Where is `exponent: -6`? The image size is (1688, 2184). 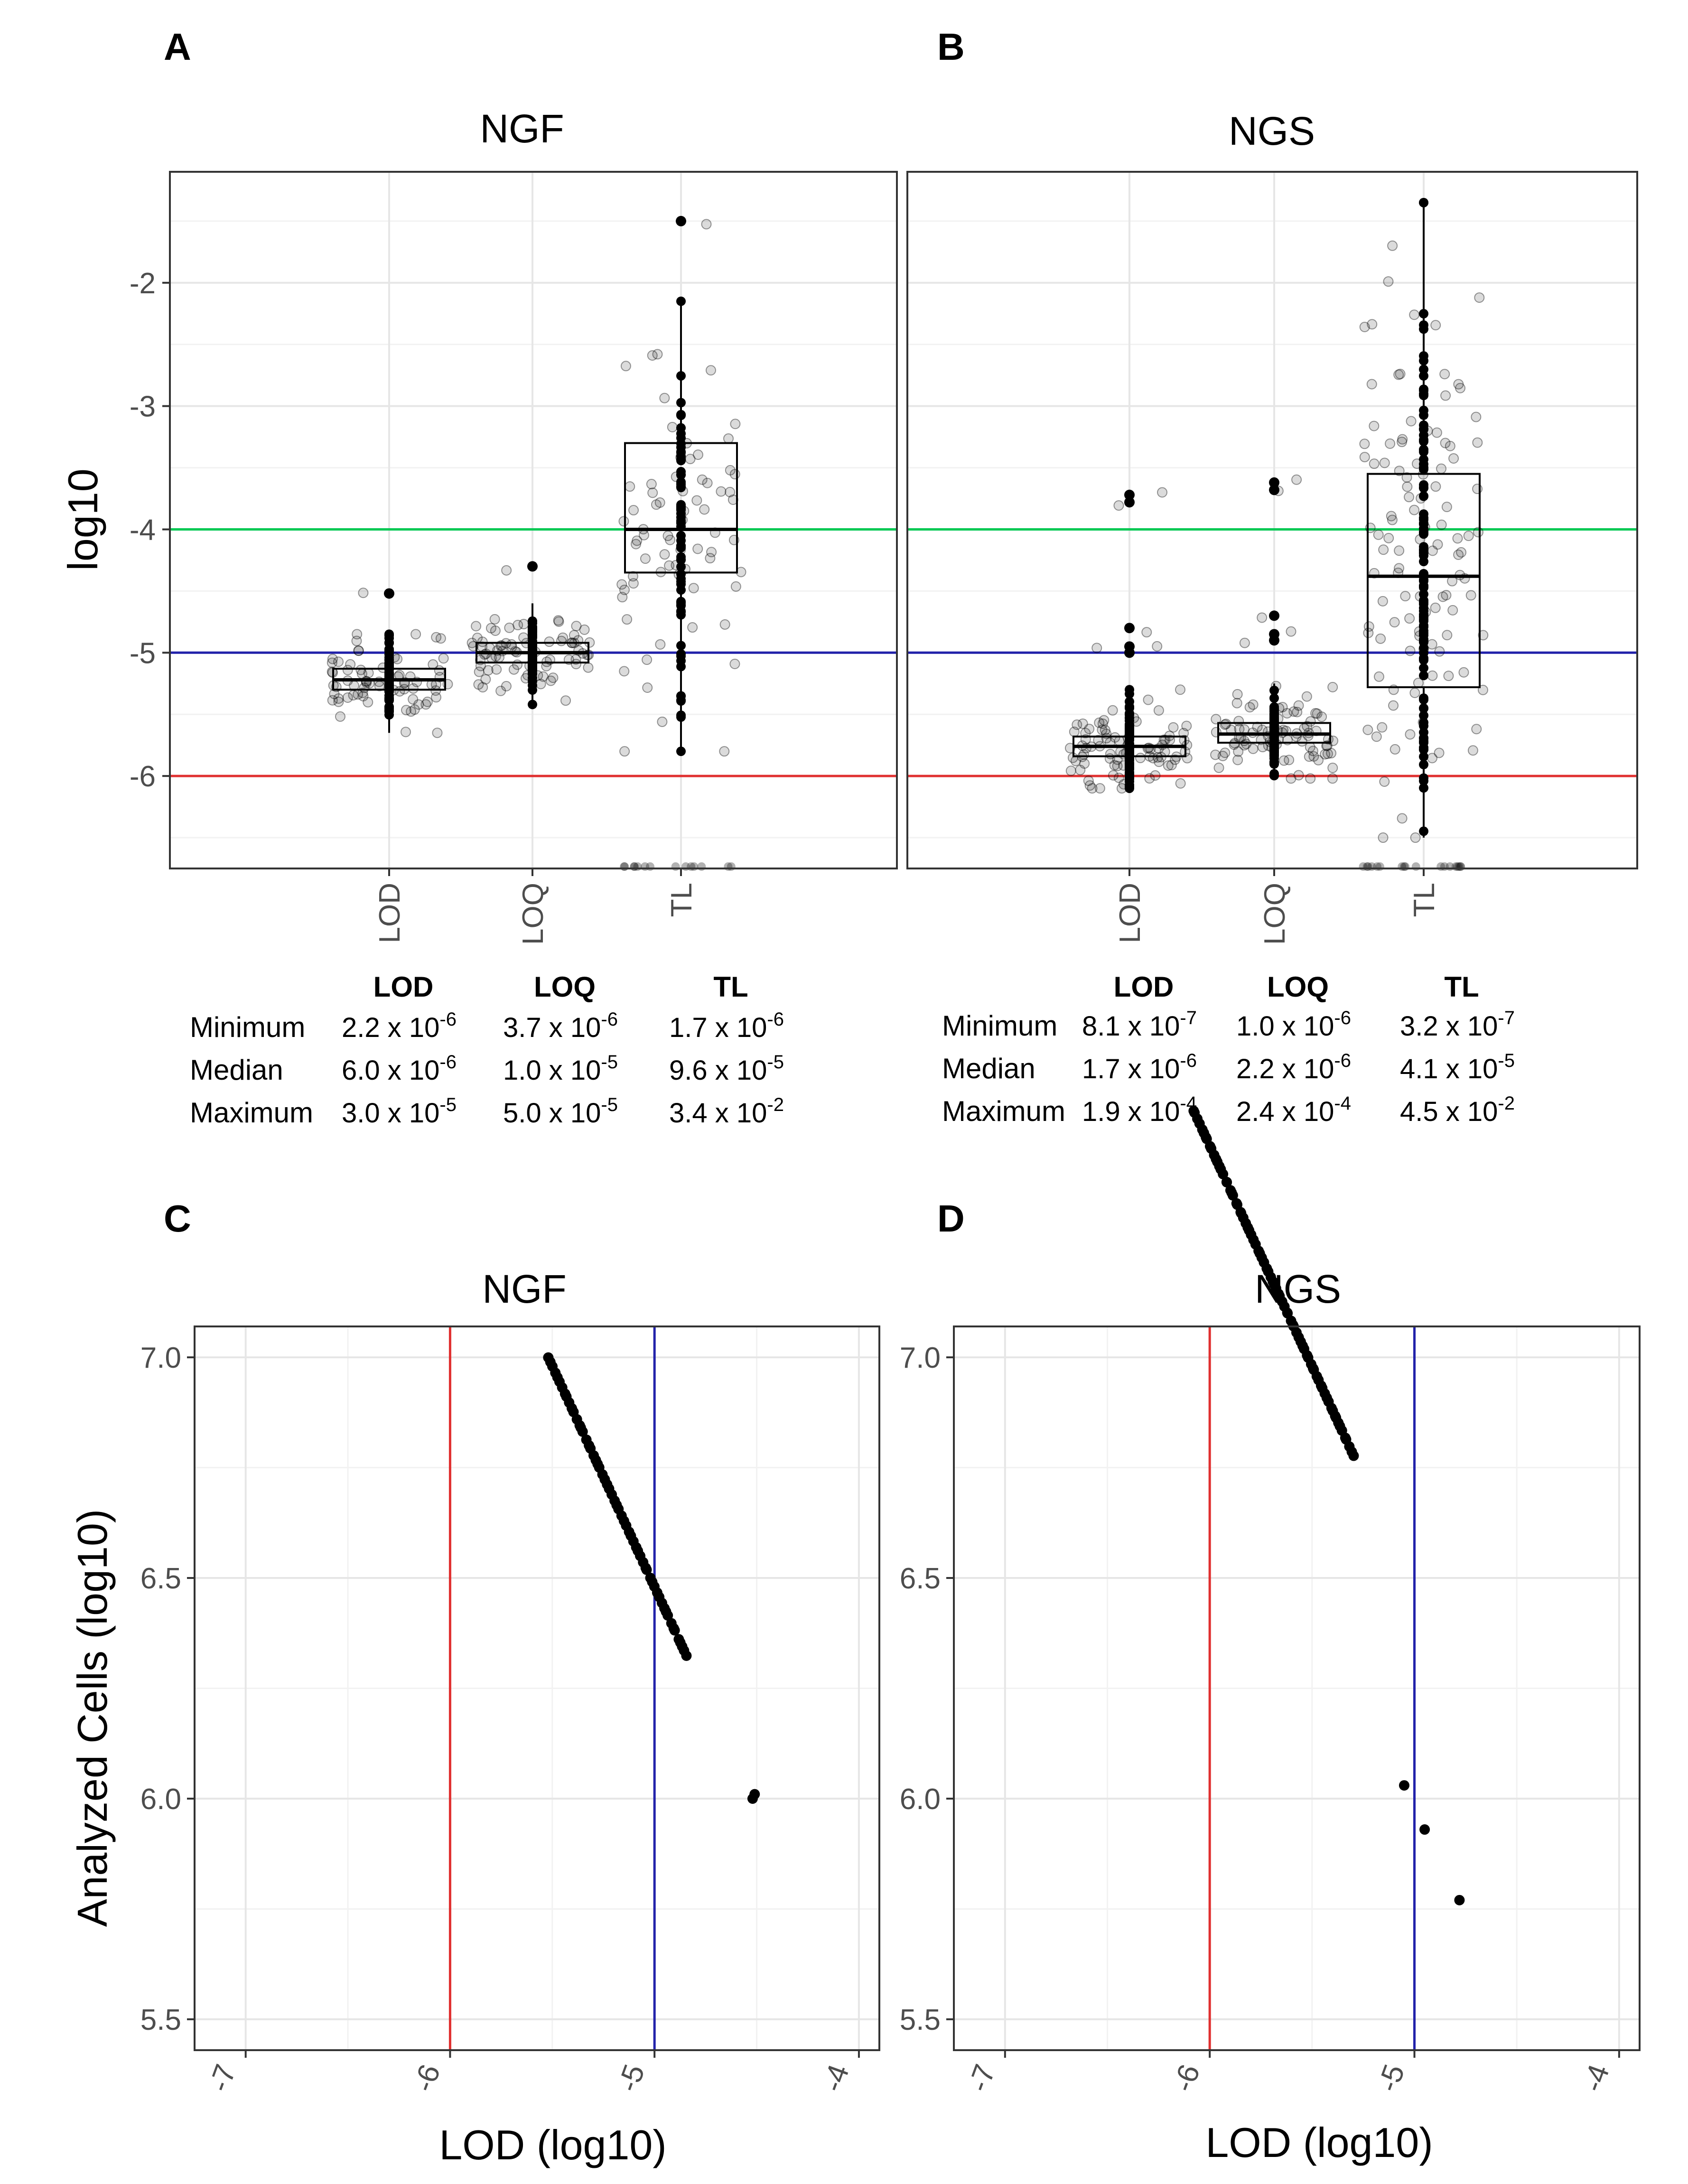
exponent: -6 is located at coordinates (448, 1020).